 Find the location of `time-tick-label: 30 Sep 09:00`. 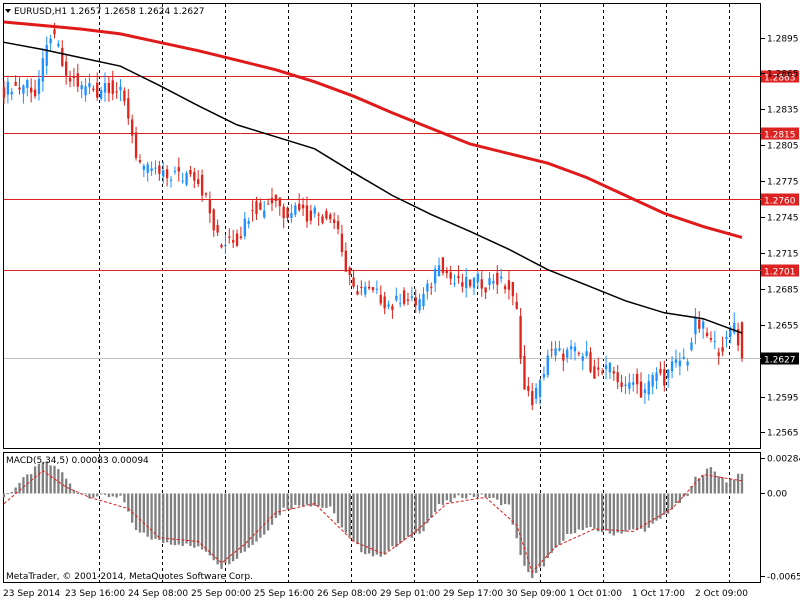

time-tick-label: 30 Sep 09:00 is located at coordinates (536, 594).